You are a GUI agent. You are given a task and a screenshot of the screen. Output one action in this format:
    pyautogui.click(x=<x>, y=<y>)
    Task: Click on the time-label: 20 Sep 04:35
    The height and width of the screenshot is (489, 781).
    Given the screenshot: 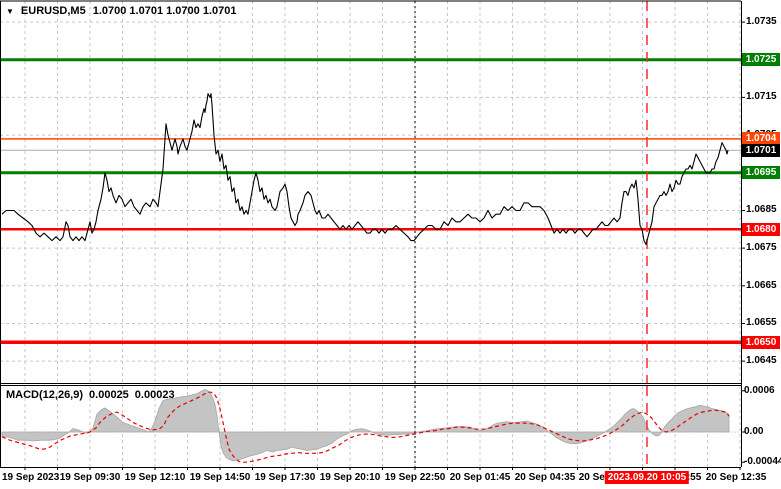 What is the action you would take?
    pyautogui.click(x=545, y=477)
    